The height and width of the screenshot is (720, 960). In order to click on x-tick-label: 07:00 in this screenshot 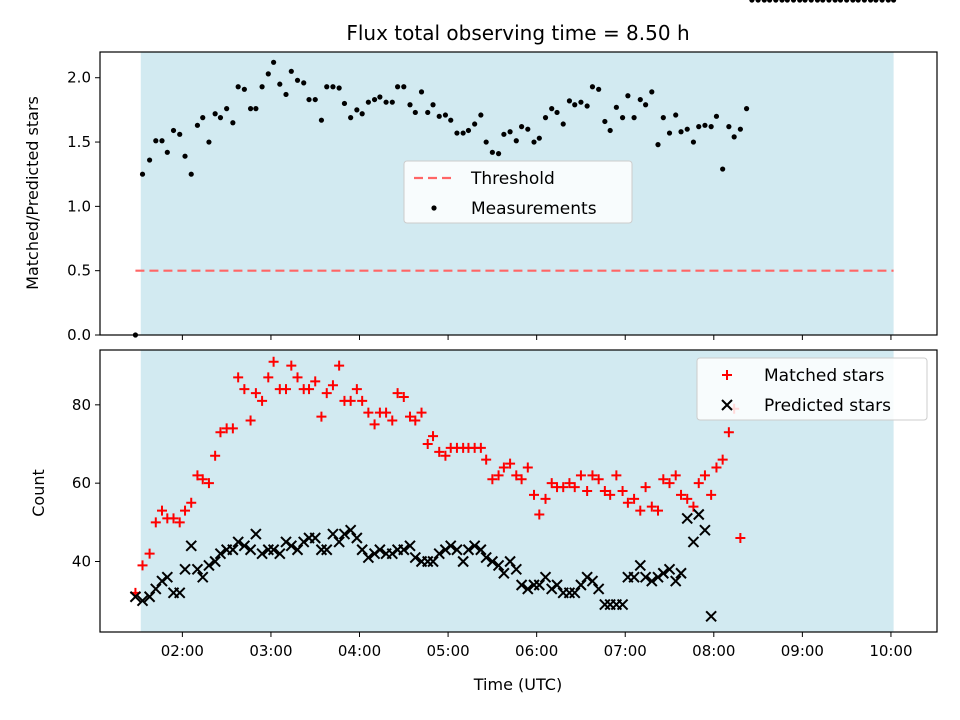, I will do `click(625, 651)`.